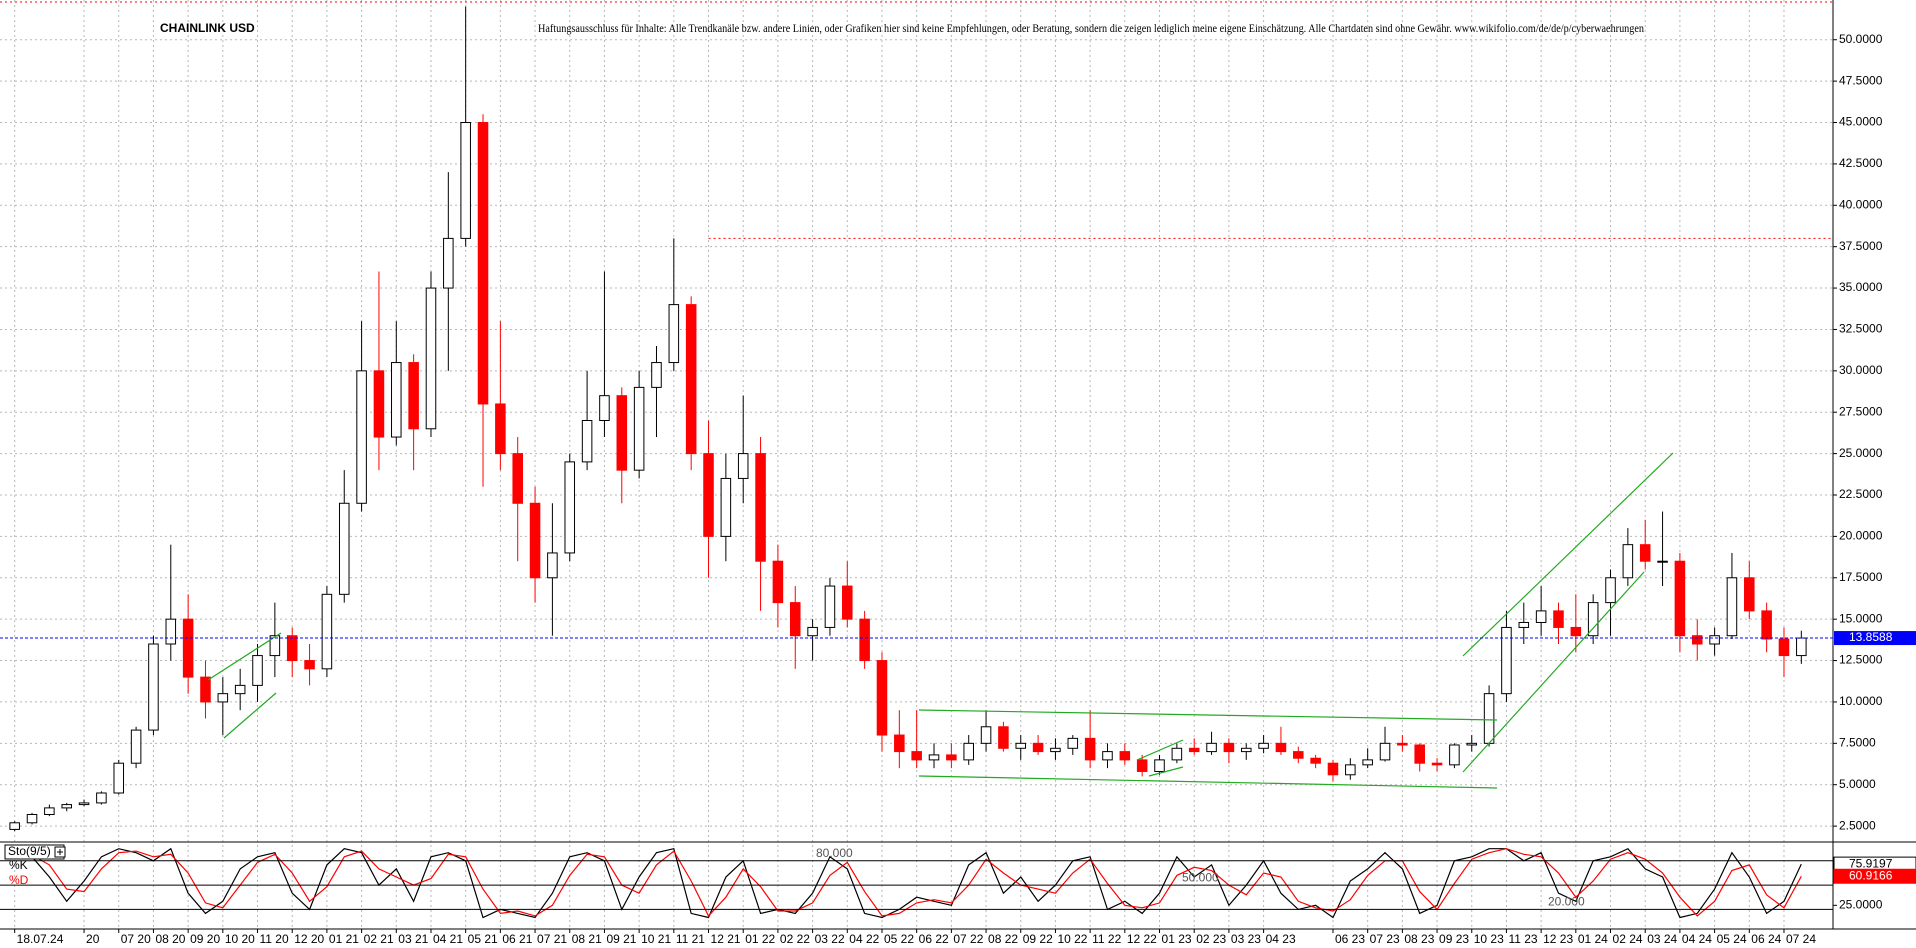 This screenshot has width=1916, height=948. Describe the element at coordinates (1177, 939) in the screenshot. I see `x-tick-label: 01 23` at that location.